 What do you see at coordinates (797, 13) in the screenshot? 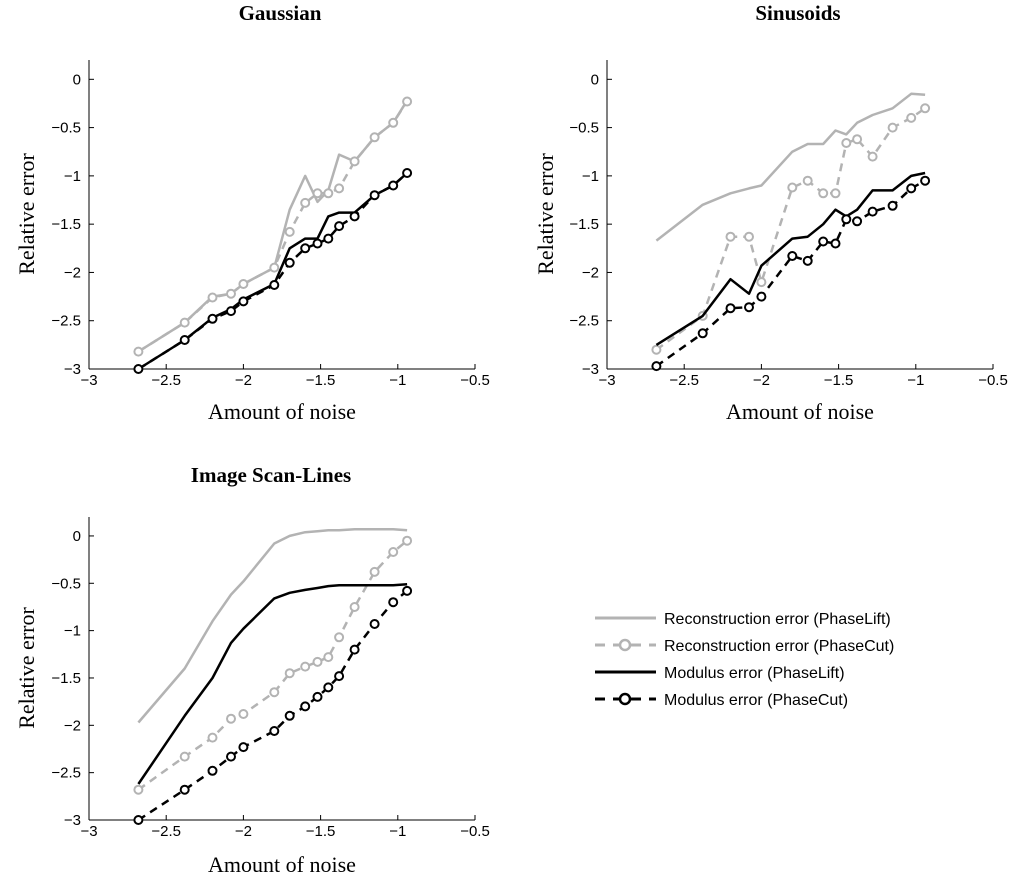
I see `chart-title: Sinusoids` at bounding box center [797, 13].